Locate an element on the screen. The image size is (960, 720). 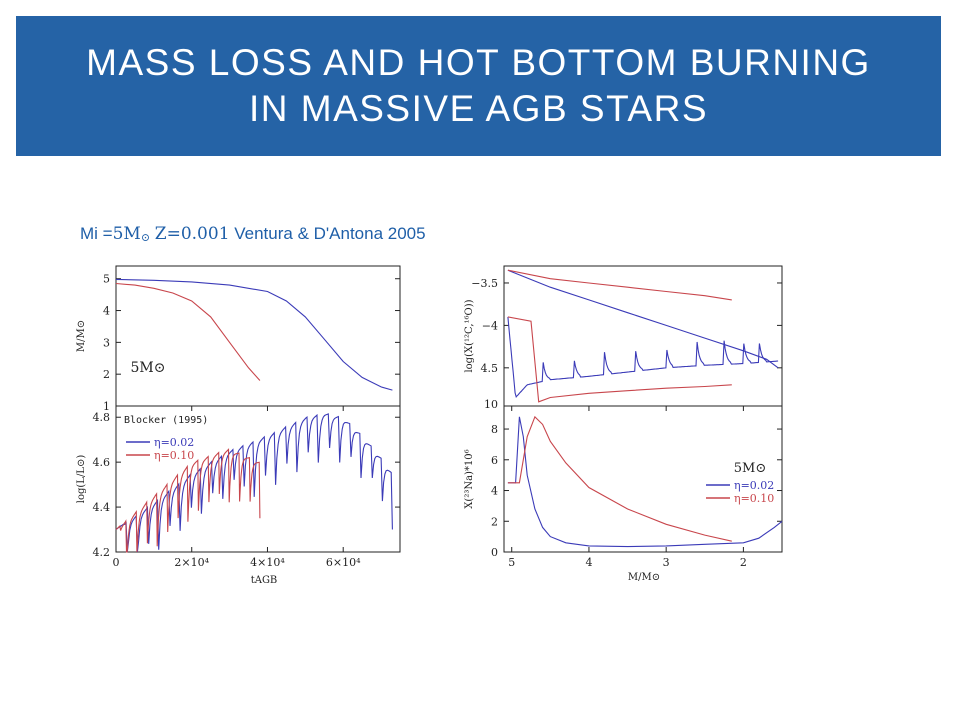
mass-series-blue is located at coordinates (254, 334).